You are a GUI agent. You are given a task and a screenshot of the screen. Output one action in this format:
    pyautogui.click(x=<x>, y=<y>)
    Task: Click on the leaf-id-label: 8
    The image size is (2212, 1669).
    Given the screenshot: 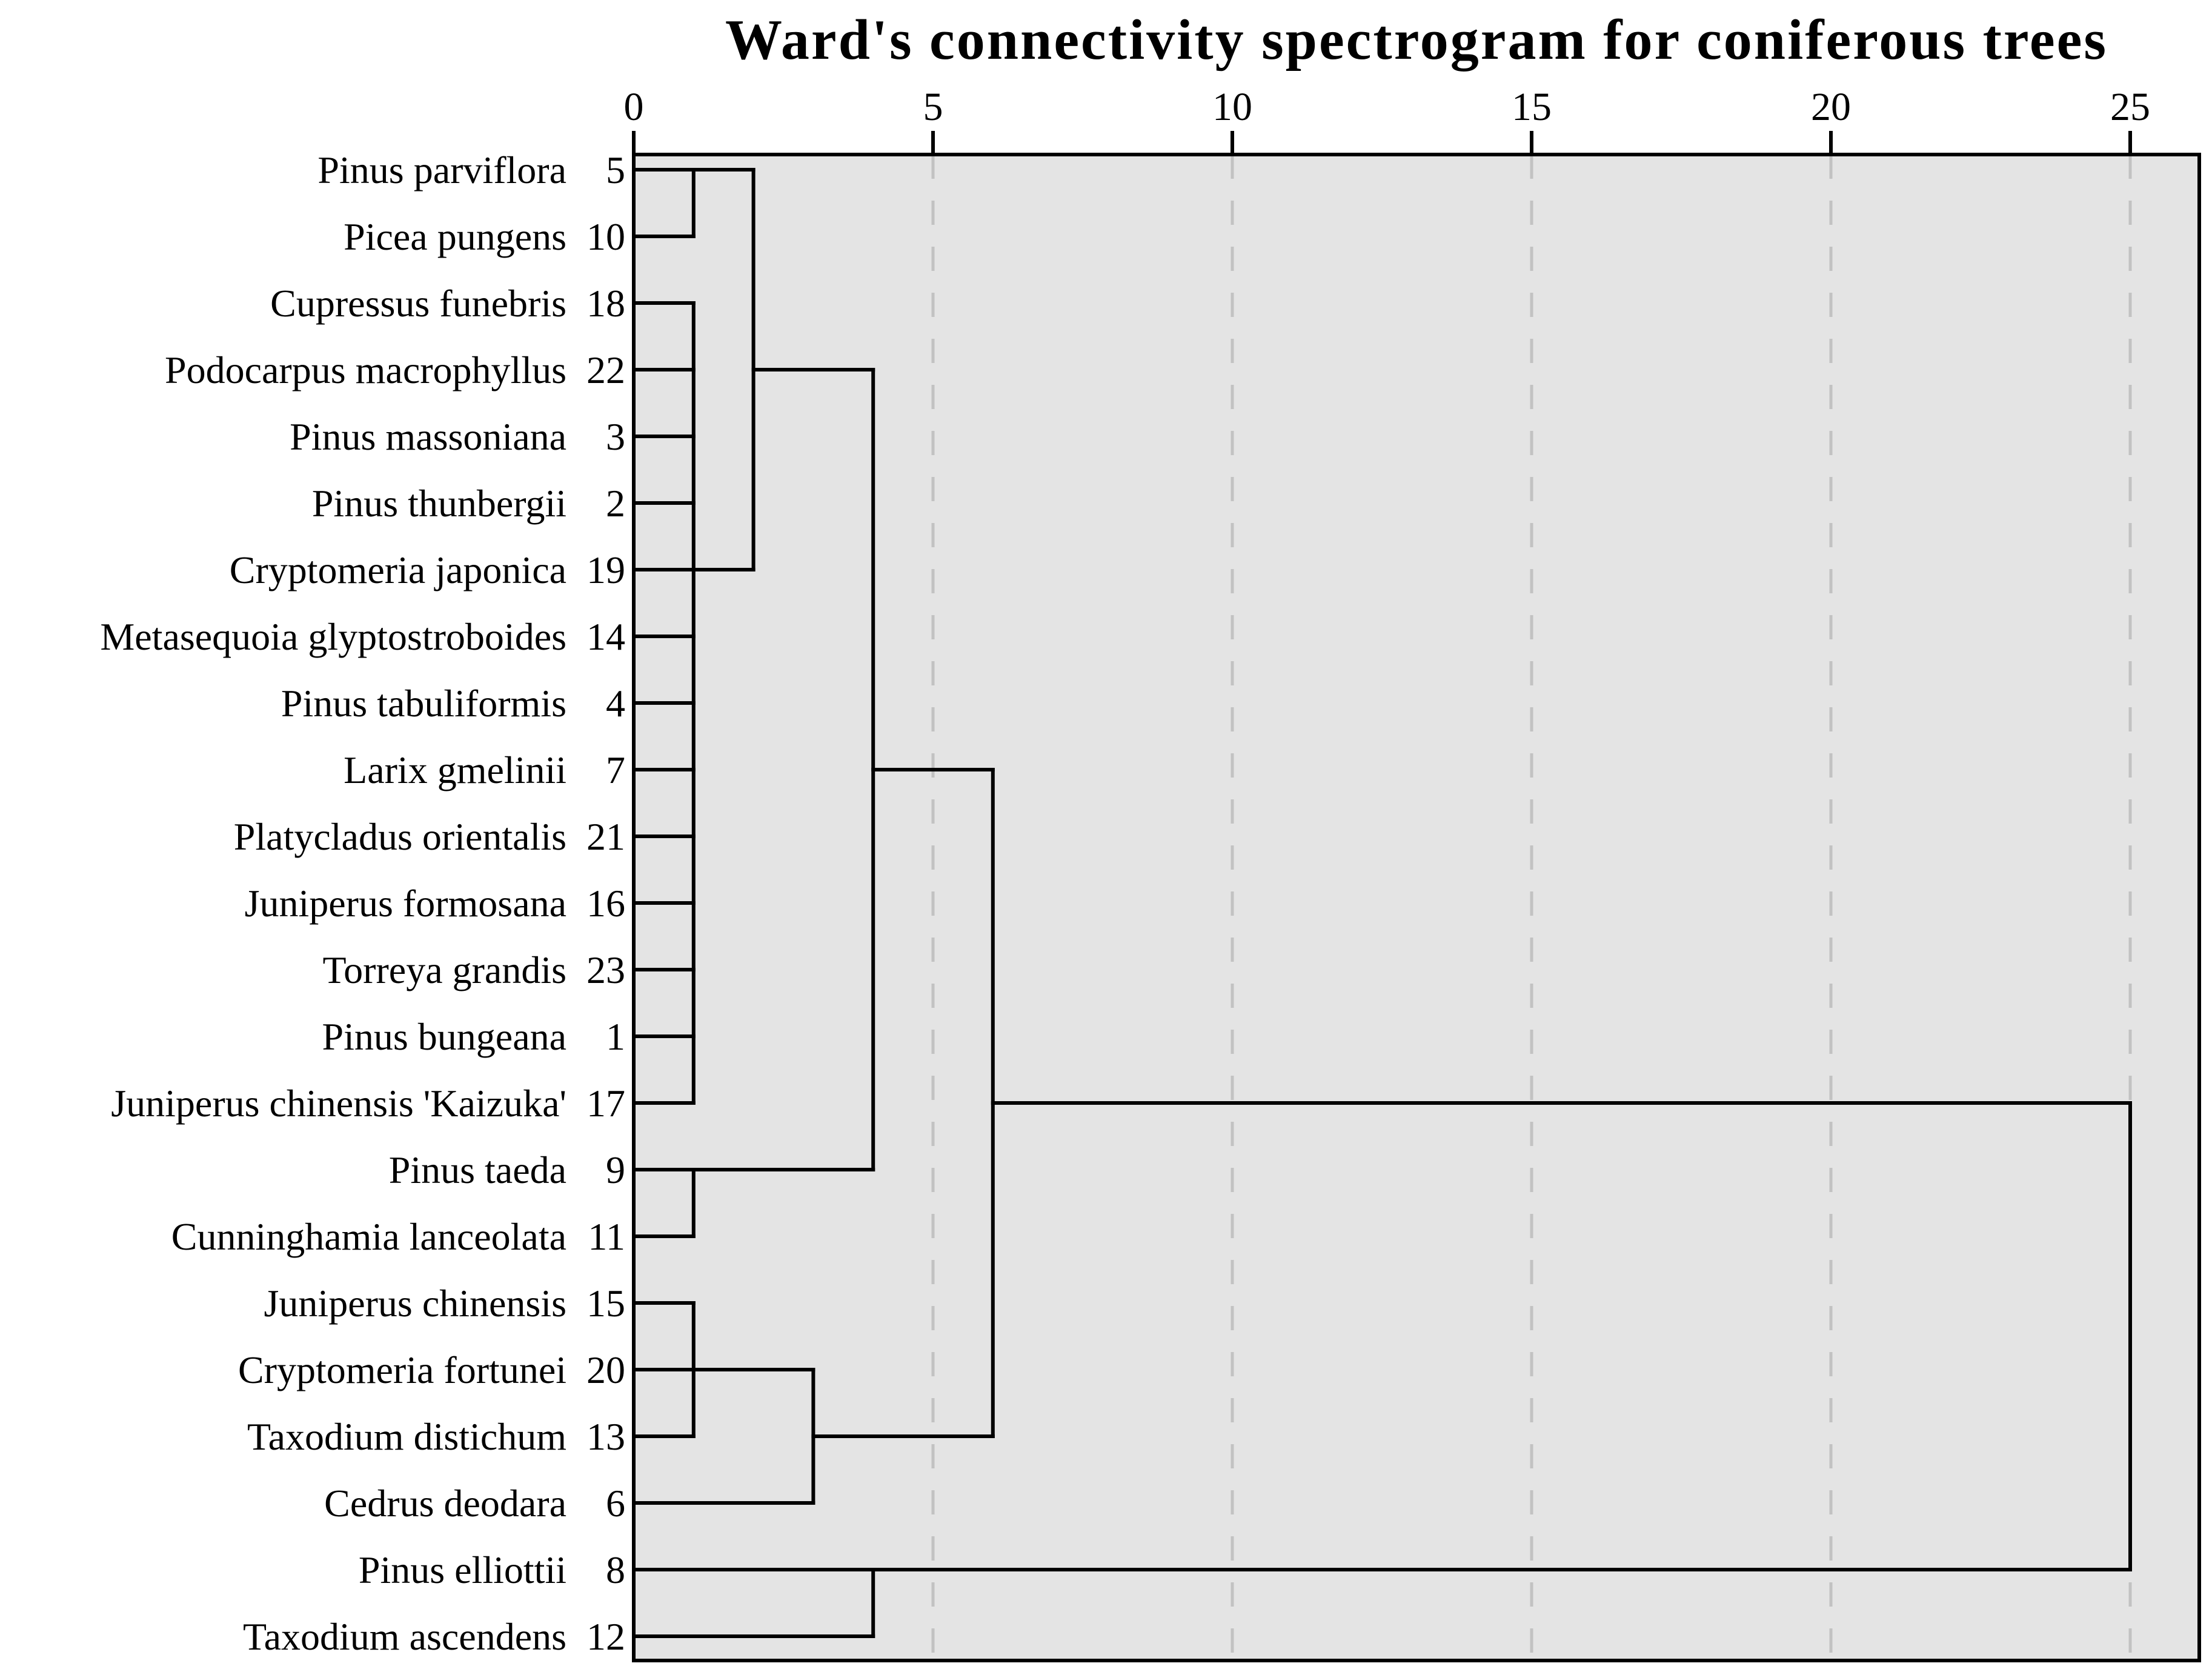 What is the action you would take?
    pyautogui.click(x=615, y=1569)
    